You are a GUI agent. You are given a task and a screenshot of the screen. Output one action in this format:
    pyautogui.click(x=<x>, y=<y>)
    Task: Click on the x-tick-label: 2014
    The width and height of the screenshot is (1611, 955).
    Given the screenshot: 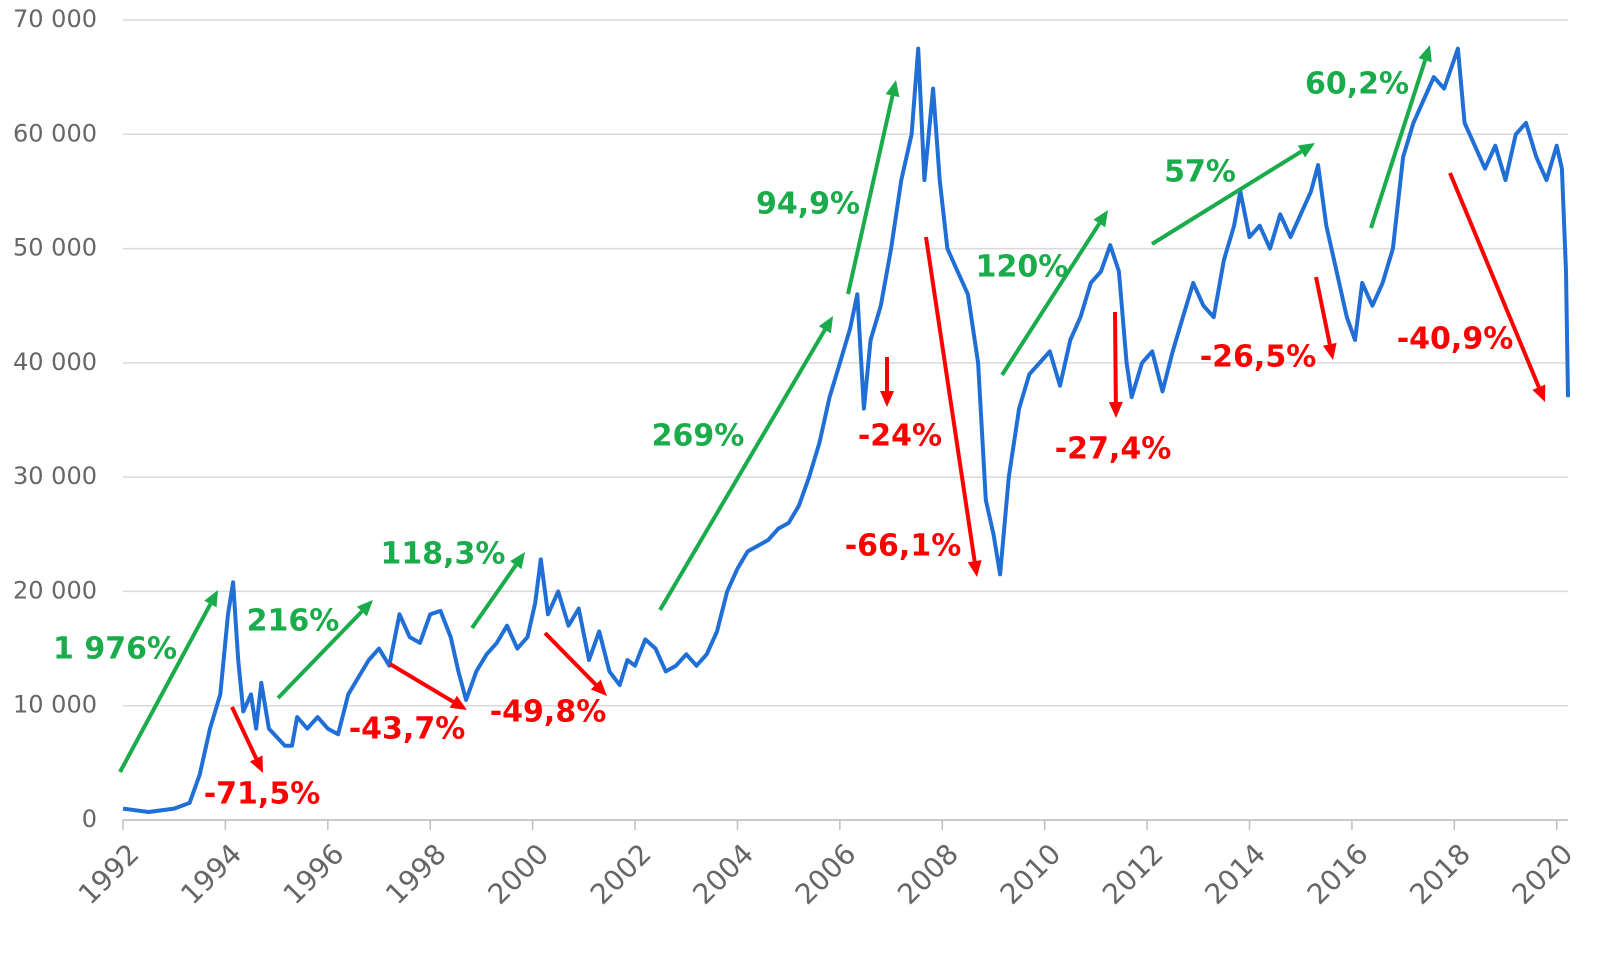 What is the action you would take?
    pyautogui.click(x=1235, y=874)
    